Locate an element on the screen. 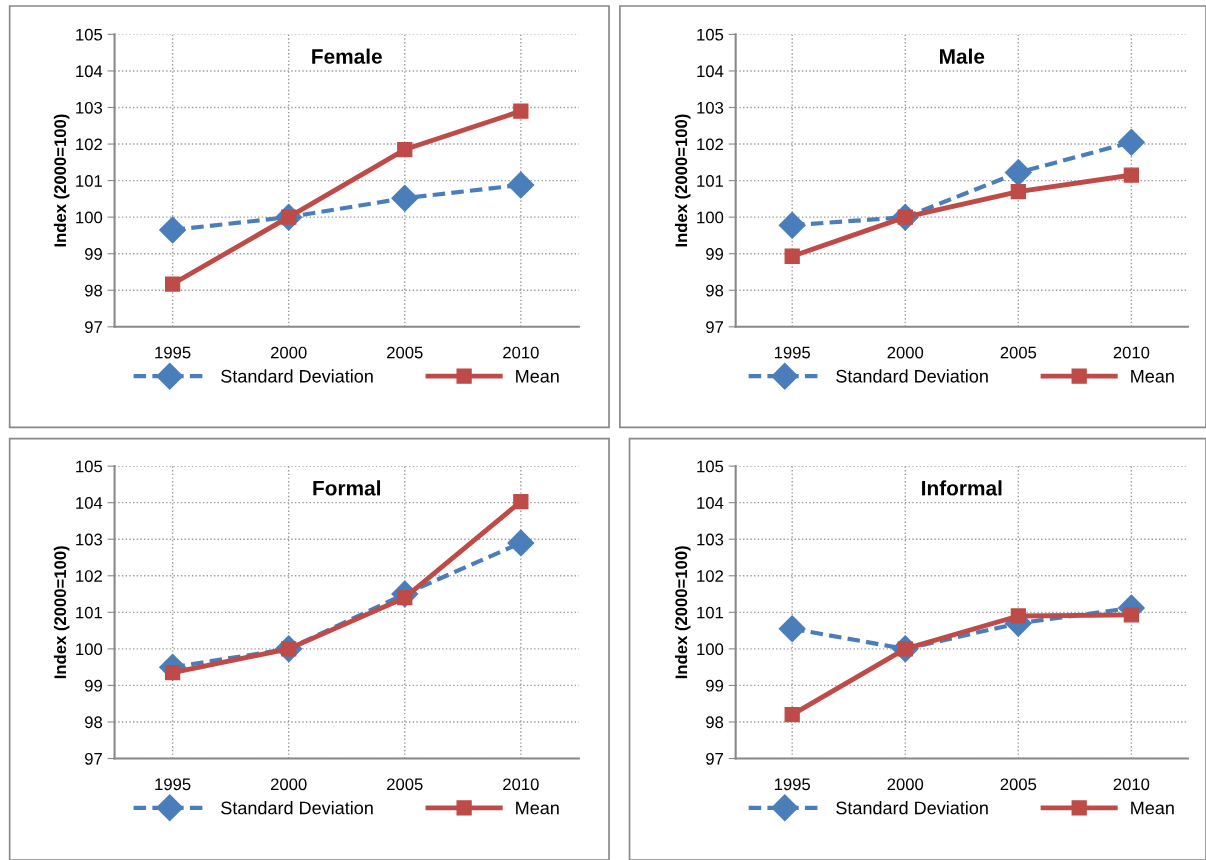 The height and width of the screenshot is (860, 1206). text: Male is located at coordinates (962, 56).